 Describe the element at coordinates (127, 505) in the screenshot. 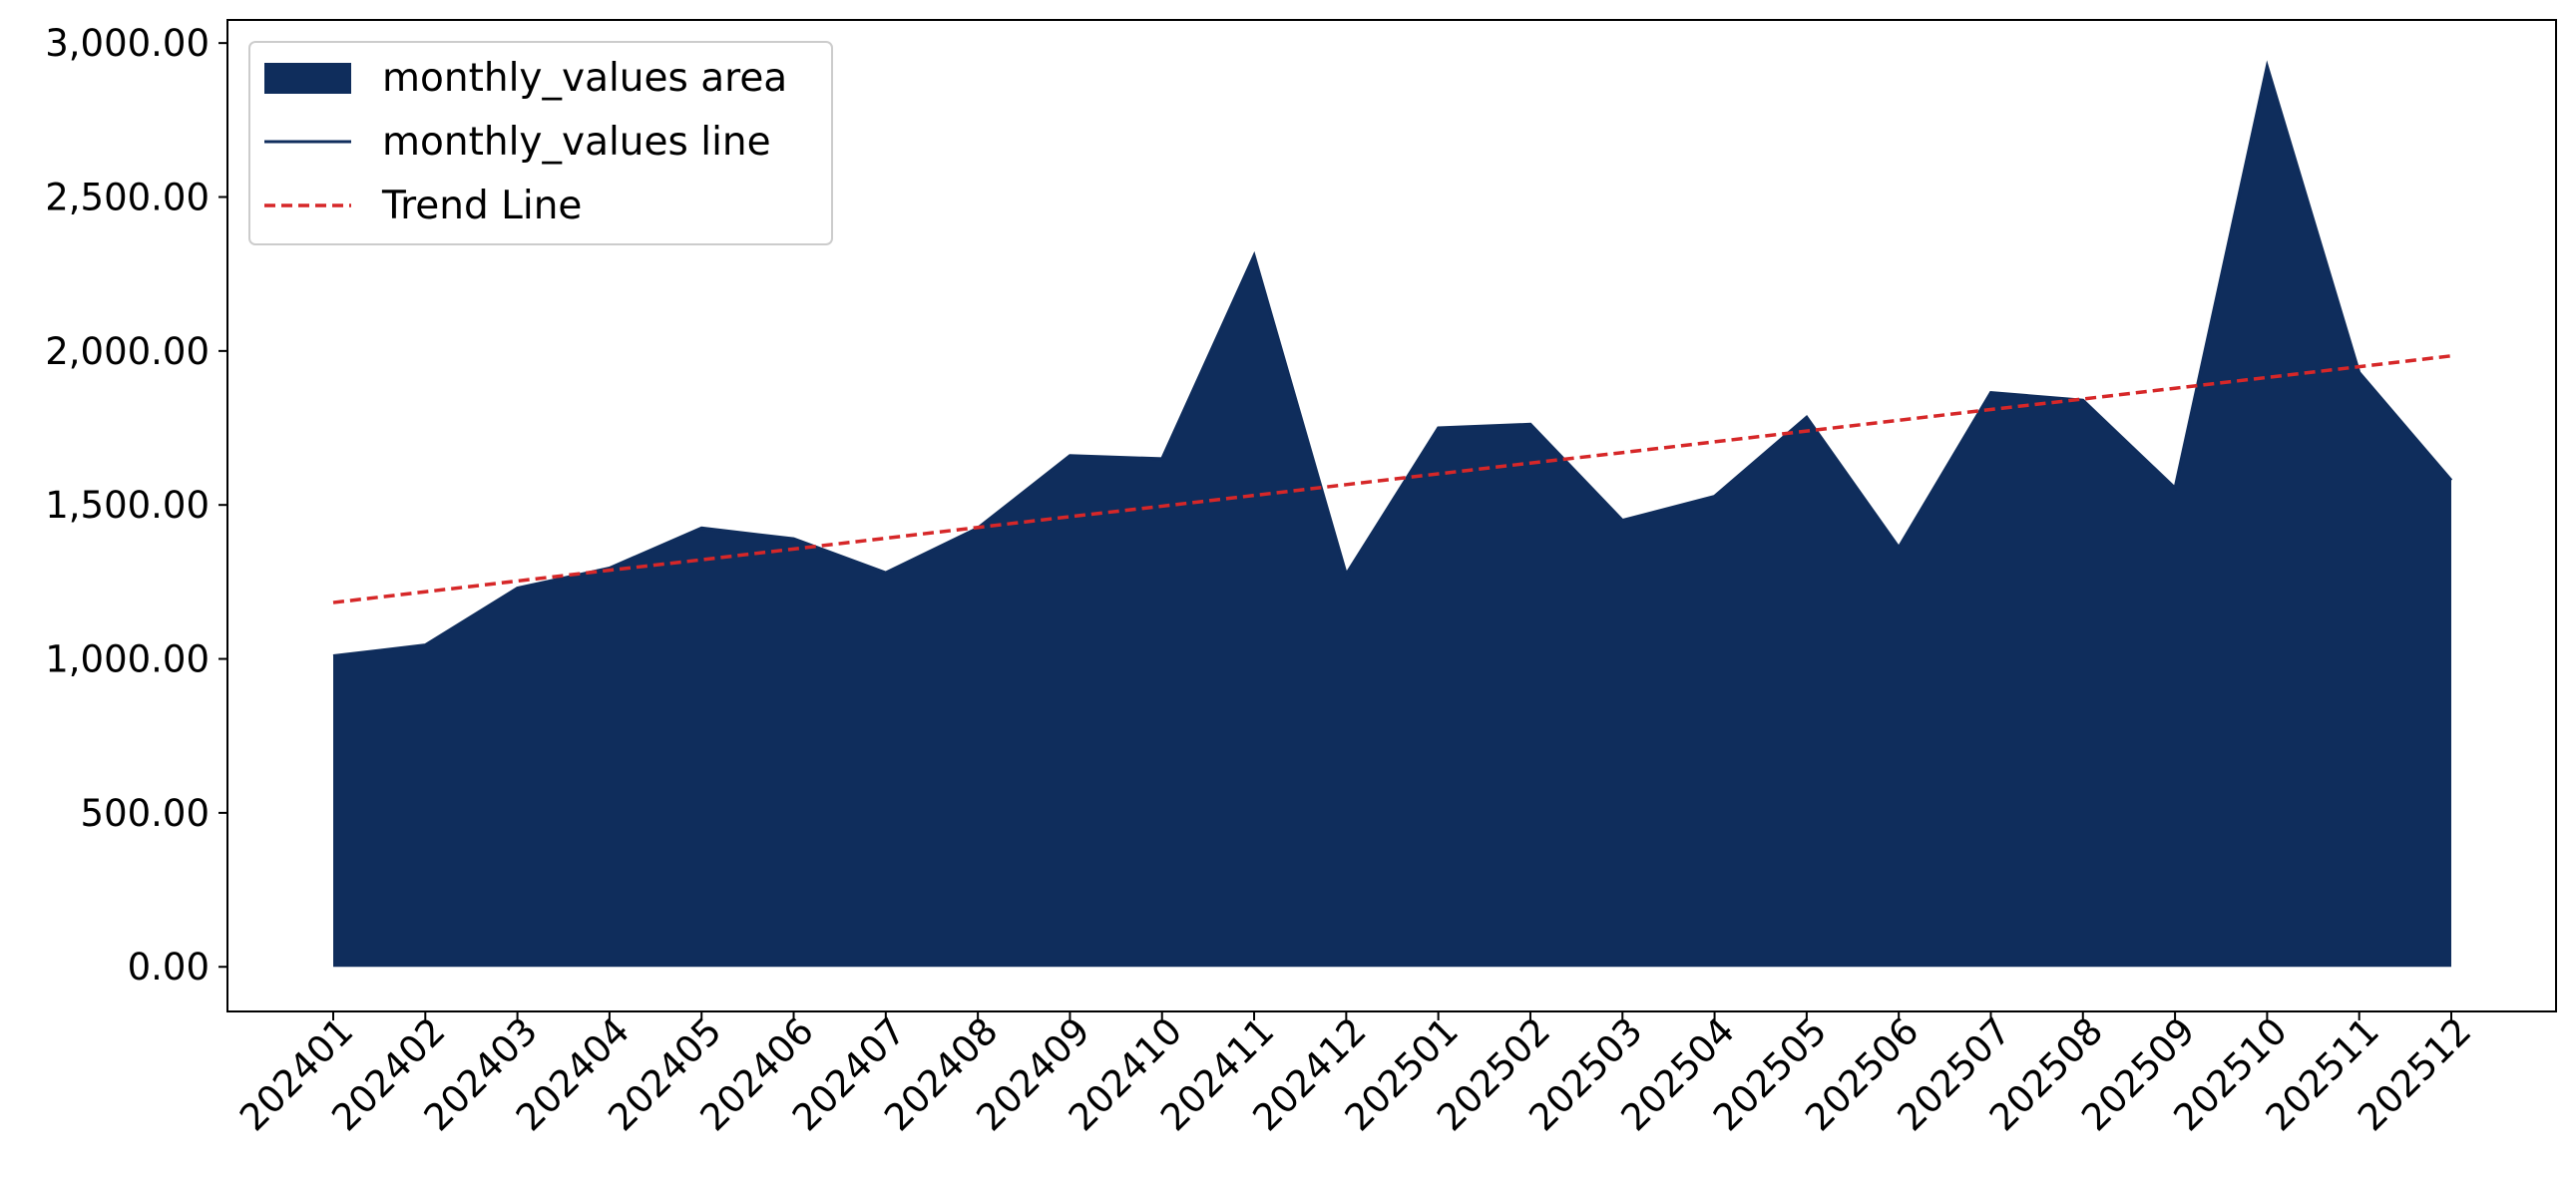

I see `y-tick-label: 1,500.00` at that location.